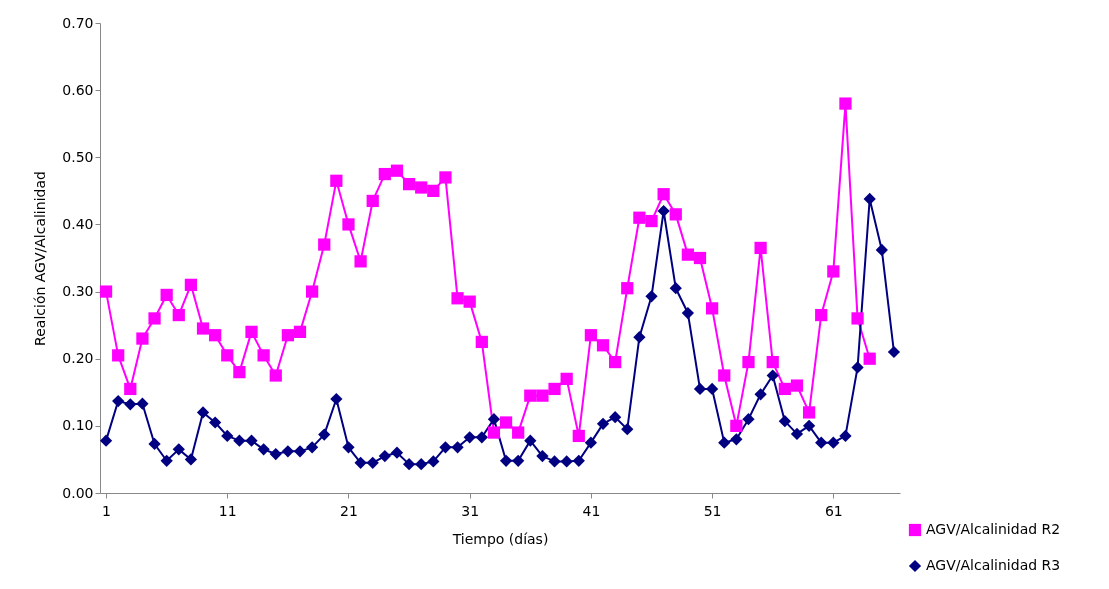  What do you see at coordinates (349, 510) in the screenshot?
I see `x-tick-label: 21` at bounding box center [349, 510].